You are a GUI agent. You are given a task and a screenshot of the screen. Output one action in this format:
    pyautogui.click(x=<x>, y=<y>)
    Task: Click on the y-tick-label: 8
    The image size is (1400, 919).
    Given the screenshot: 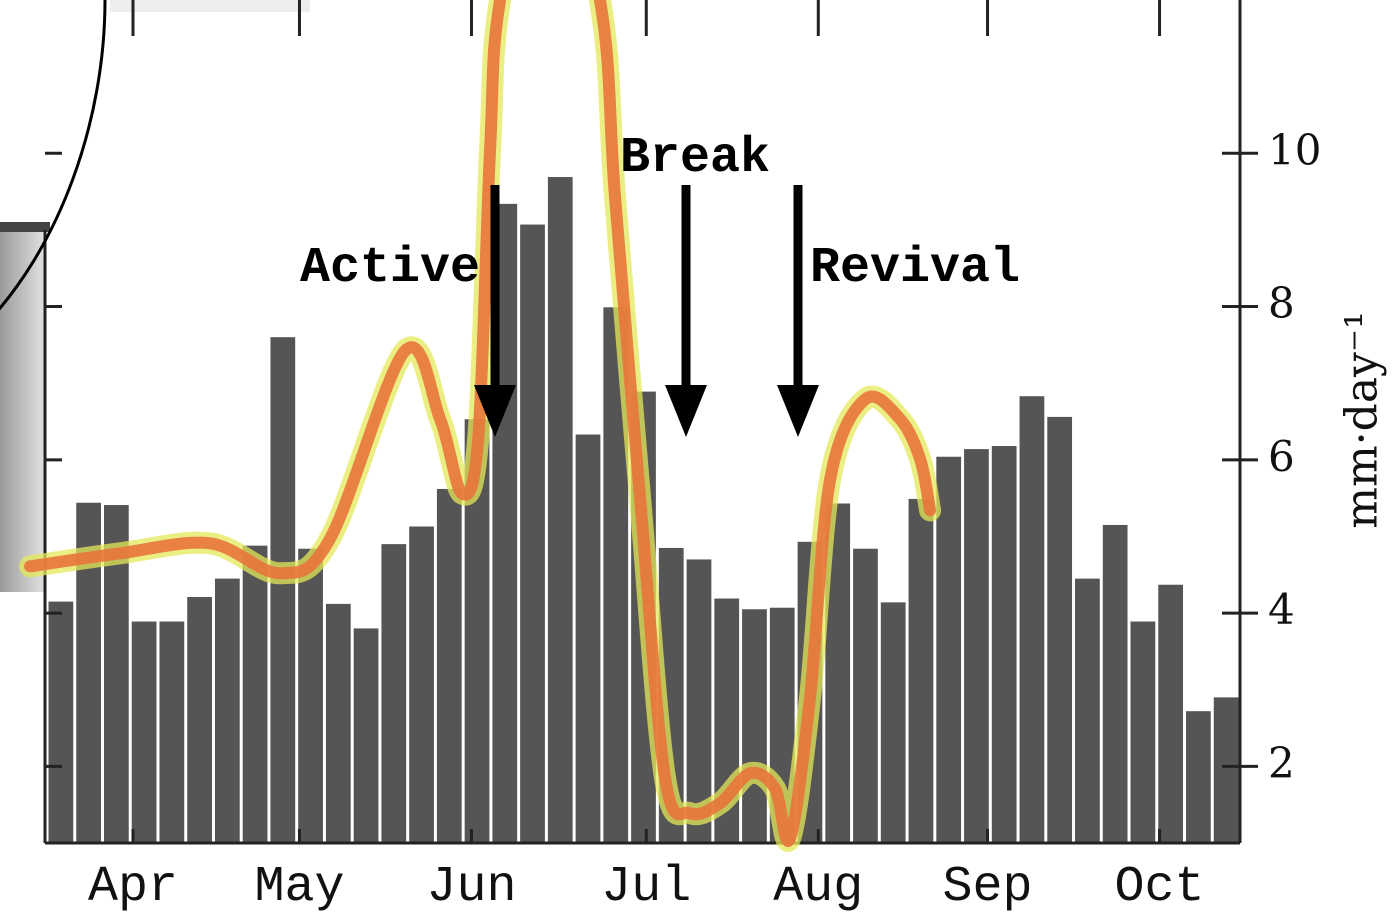 What is the action you would take?
    pyautogui.click(x=1281, y=303)
    